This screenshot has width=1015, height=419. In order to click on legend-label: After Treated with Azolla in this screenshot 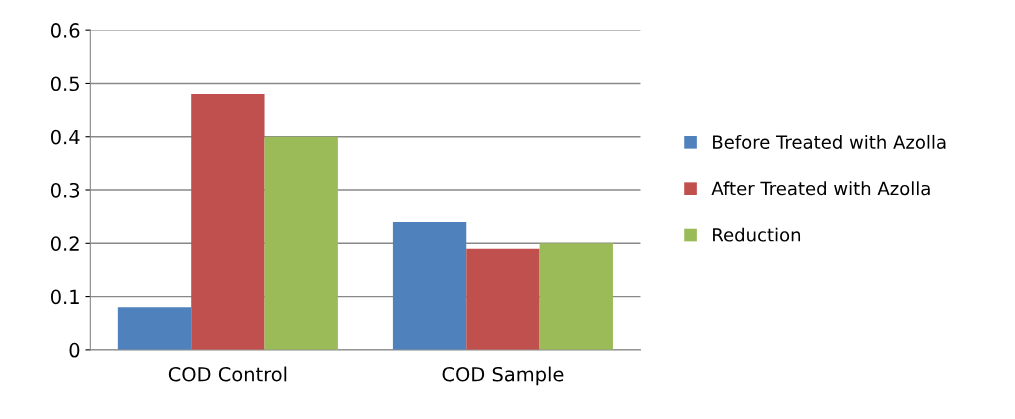, I will do `click(820, 188)`.